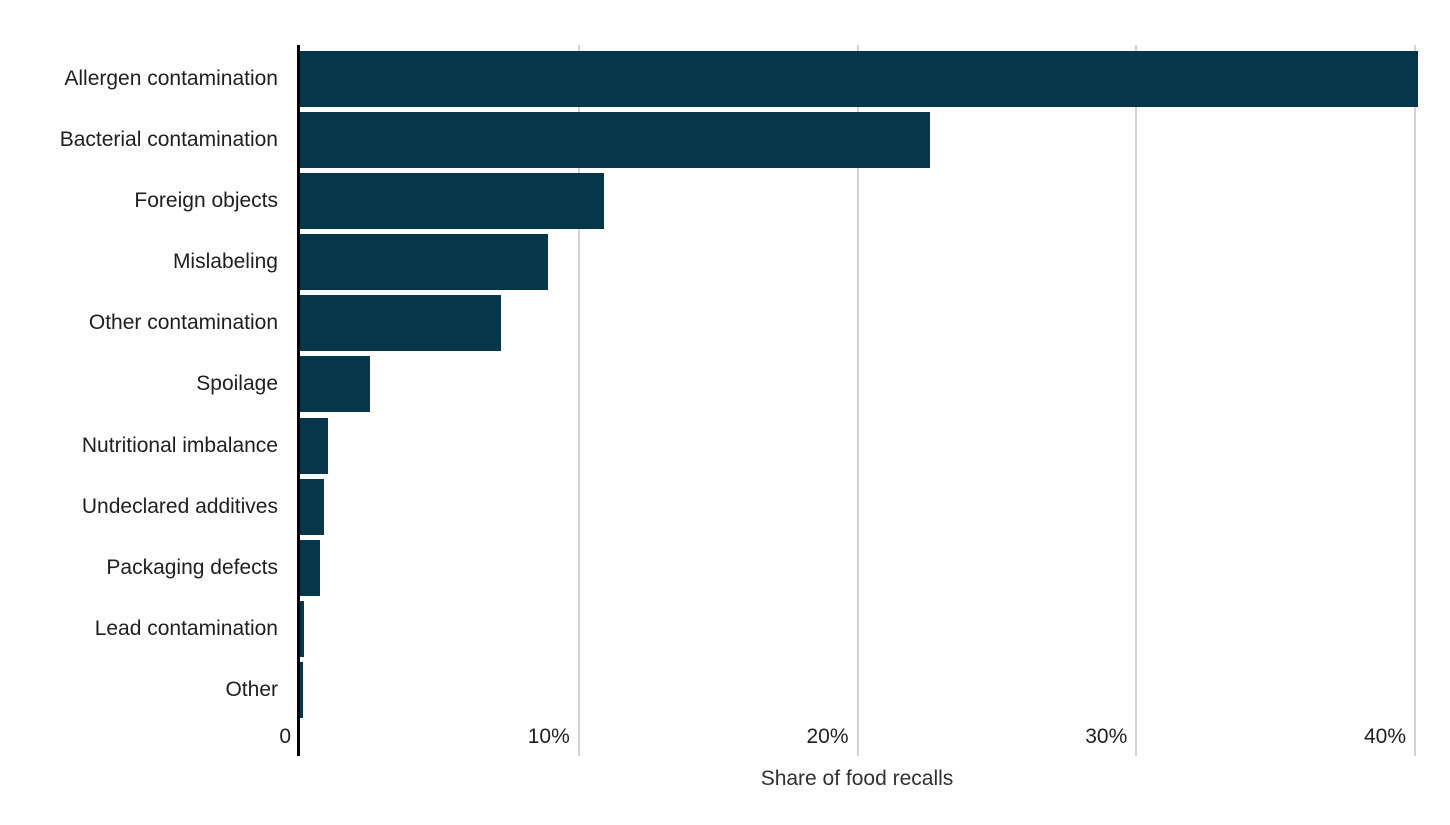  I want to click on category-label: Nutritional imbalance, so click(179, 445).